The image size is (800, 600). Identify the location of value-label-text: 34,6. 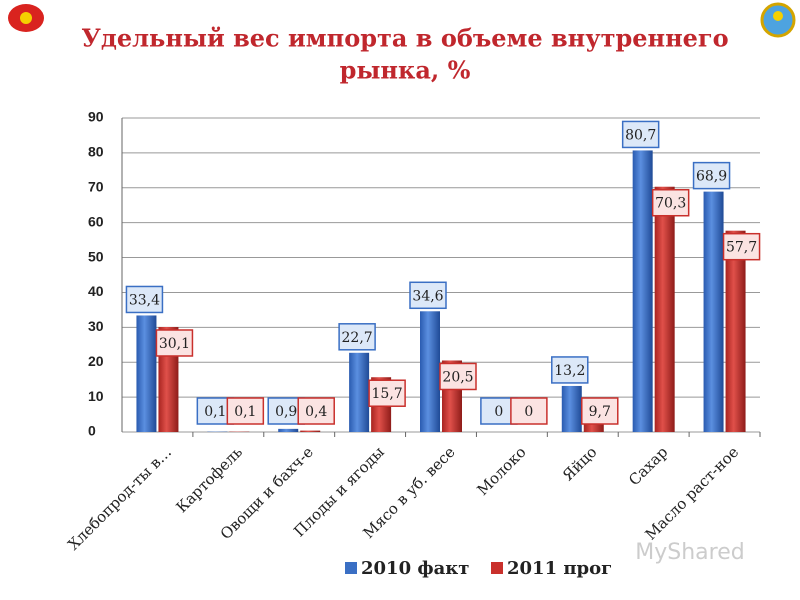
(427, 296).